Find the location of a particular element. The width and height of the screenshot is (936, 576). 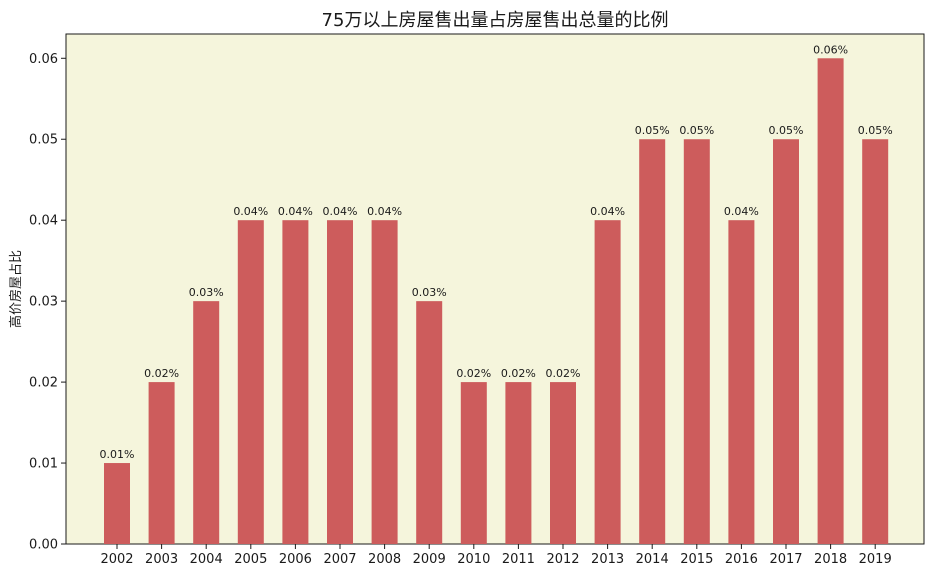

y-tick-label: 0.01 is located at coordinates (43, 464).